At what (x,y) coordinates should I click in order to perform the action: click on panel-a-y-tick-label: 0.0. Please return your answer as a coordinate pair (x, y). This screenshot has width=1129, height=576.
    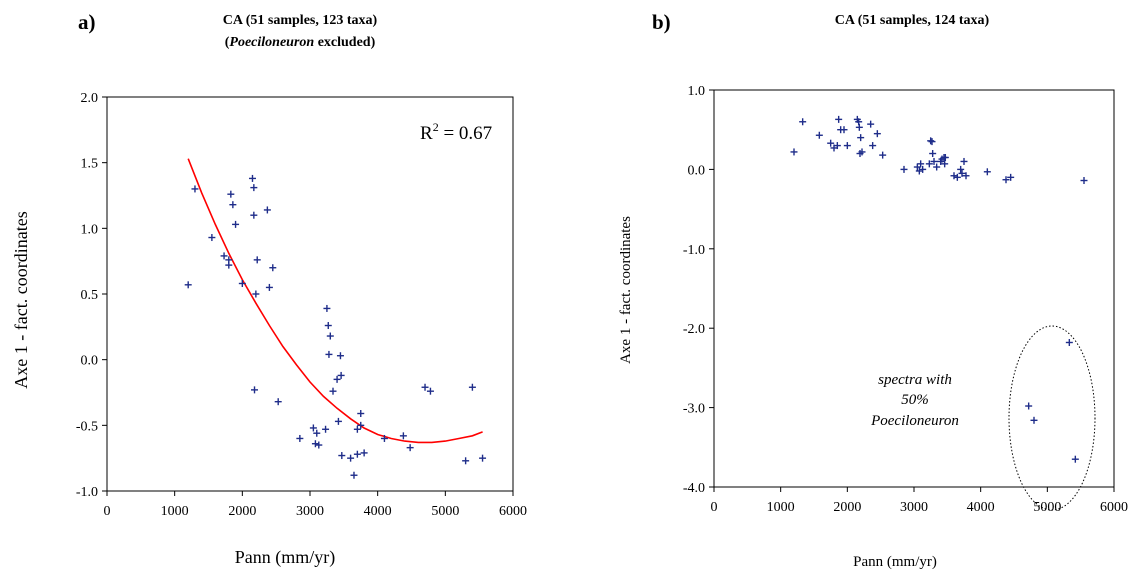
    Looking at the image, I should click on (90, 361).